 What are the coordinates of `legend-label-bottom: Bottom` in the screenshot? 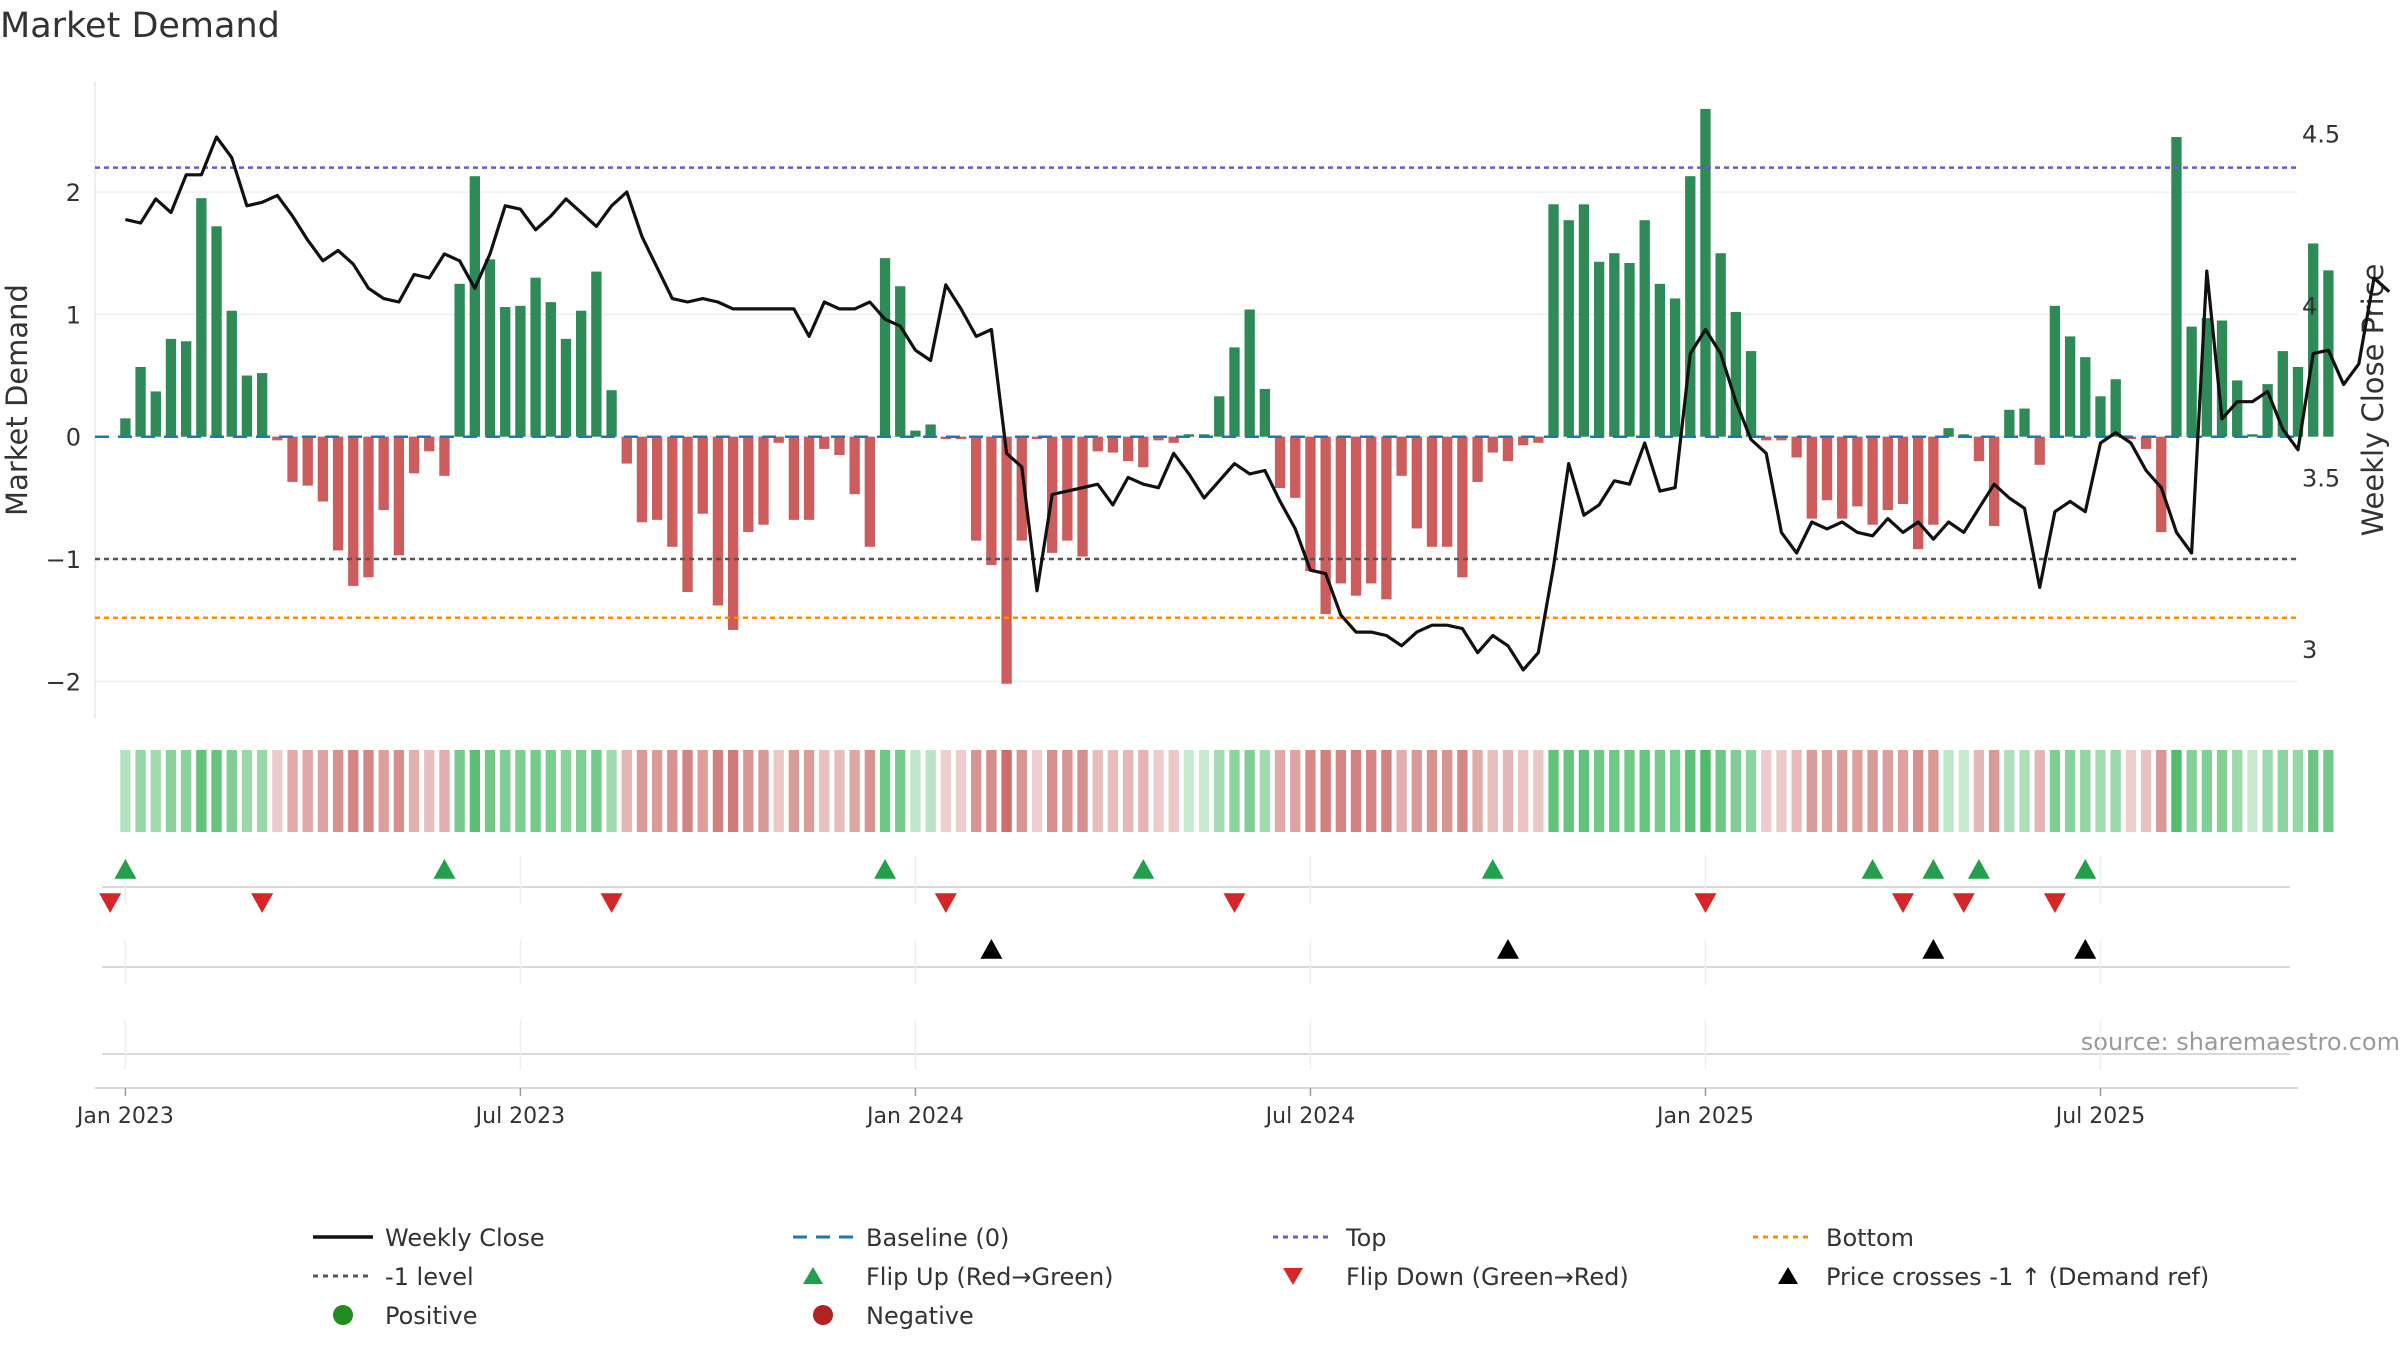 It's located at (1870, 1238).